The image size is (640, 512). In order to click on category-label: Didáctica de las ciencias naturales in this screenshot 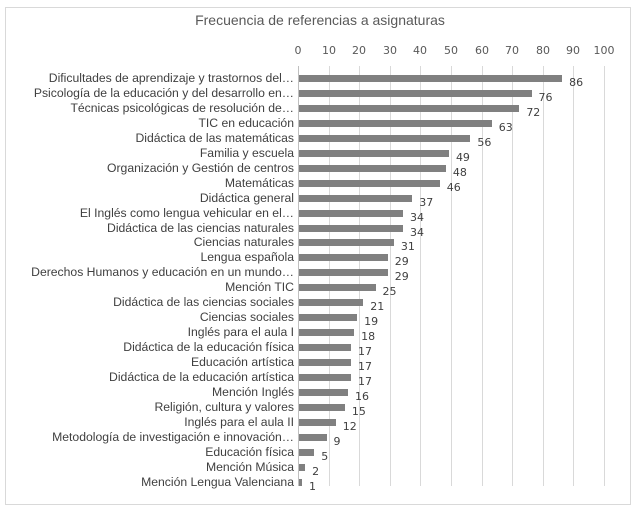, I will do `click(200, 227)`.